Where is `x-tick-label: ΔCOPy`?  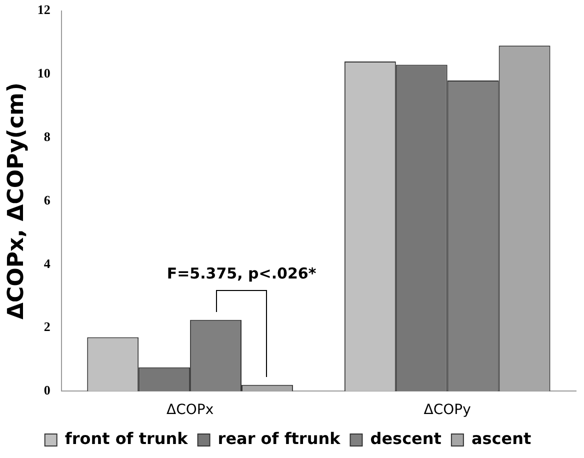
x-tick-label: ΔCOPy is located at coordinates (447, 410).